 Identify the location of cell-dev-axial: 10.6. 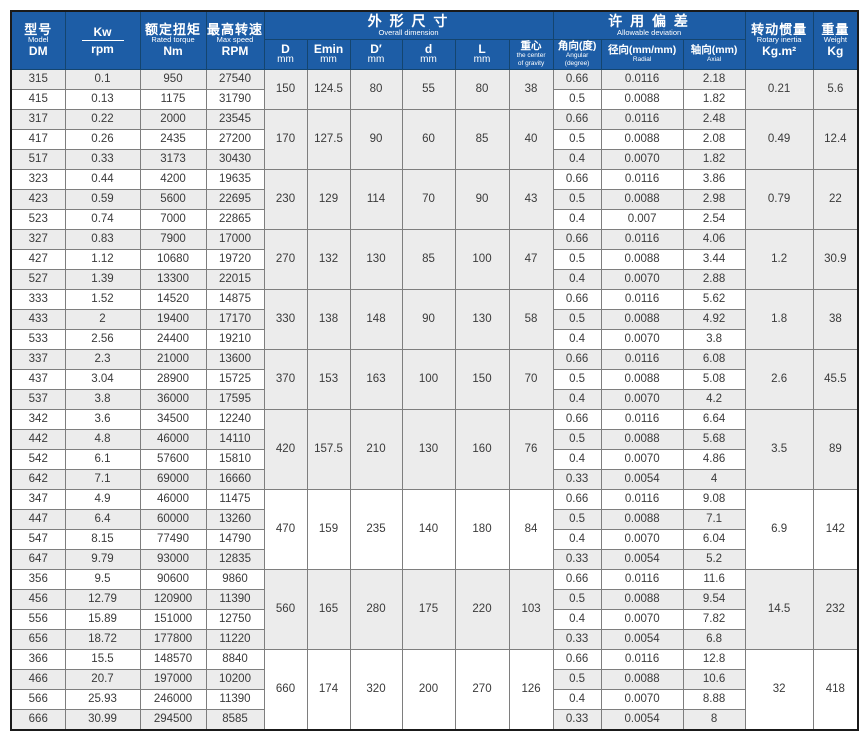
(714, 679).